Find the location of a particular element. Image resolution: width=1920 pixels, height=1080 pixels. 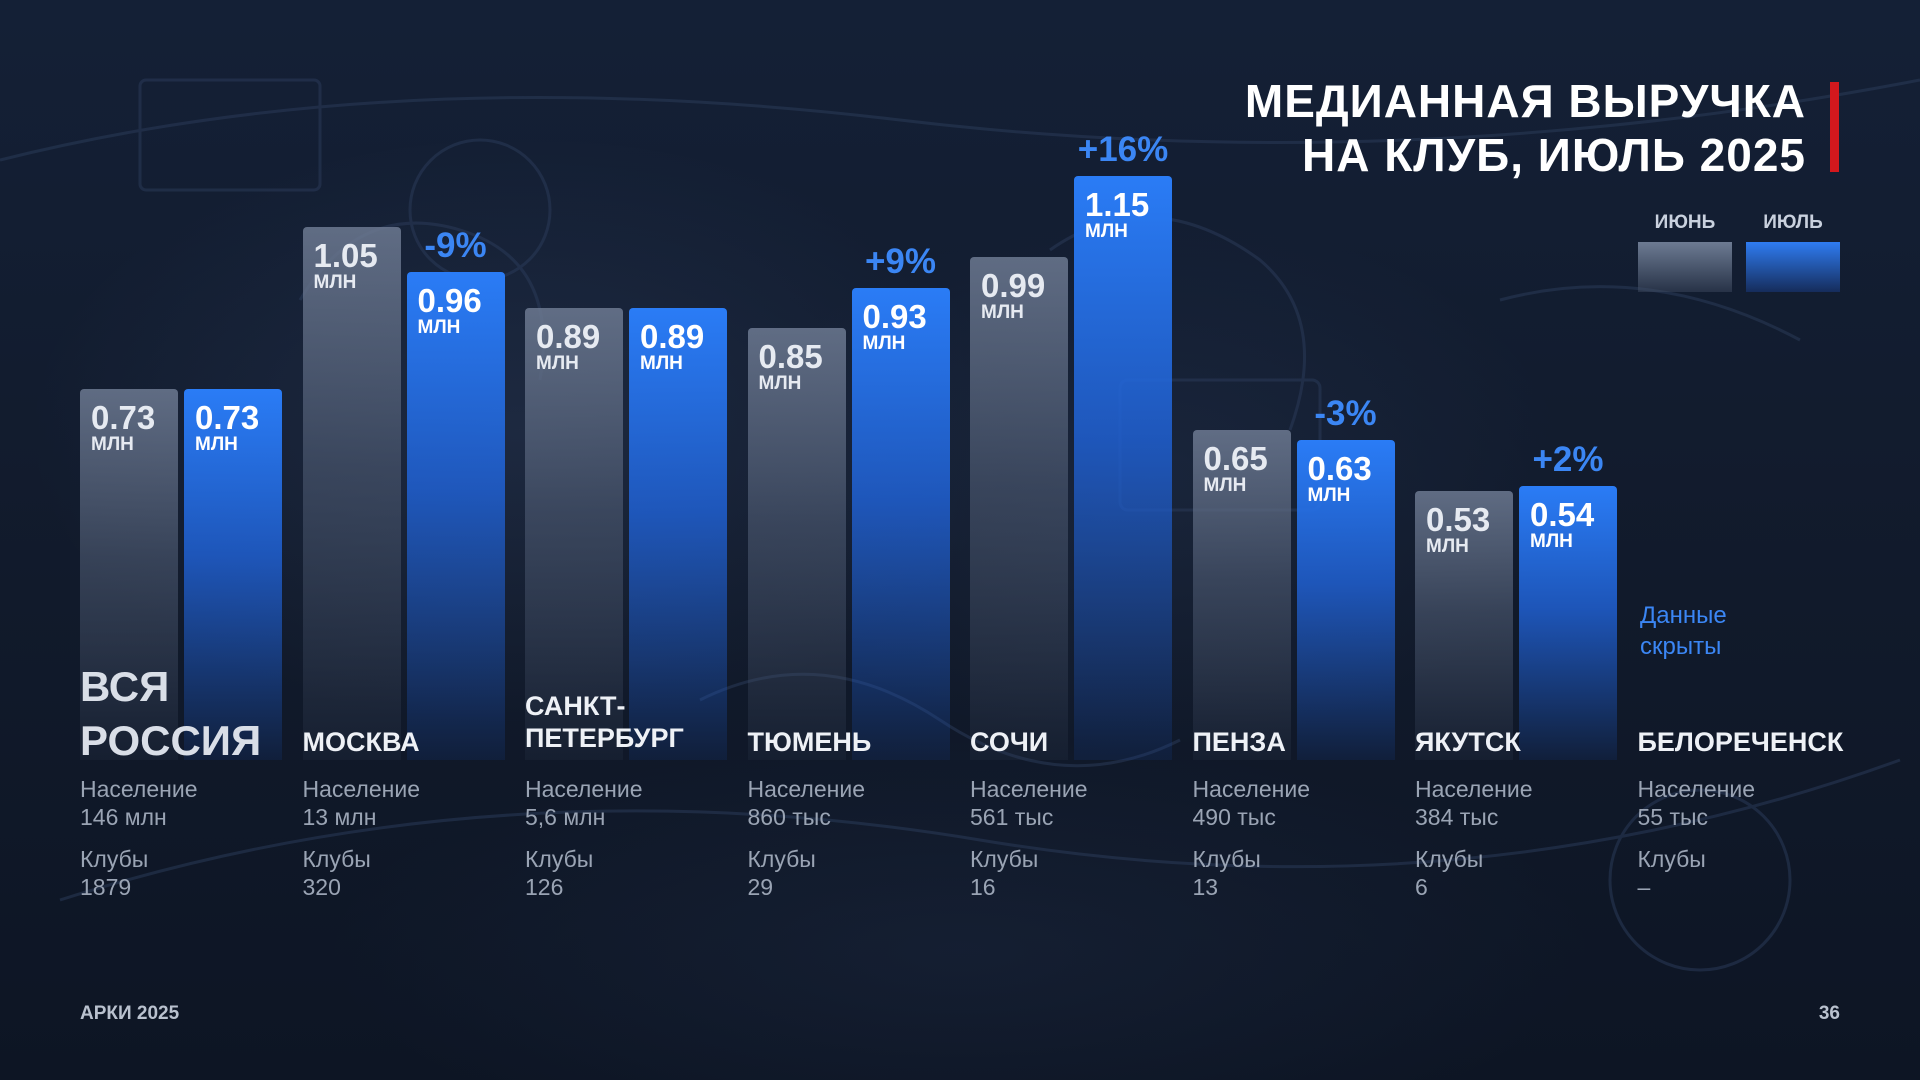

population-value-spb: 5,6 млн is located at coordinates (565, 817).